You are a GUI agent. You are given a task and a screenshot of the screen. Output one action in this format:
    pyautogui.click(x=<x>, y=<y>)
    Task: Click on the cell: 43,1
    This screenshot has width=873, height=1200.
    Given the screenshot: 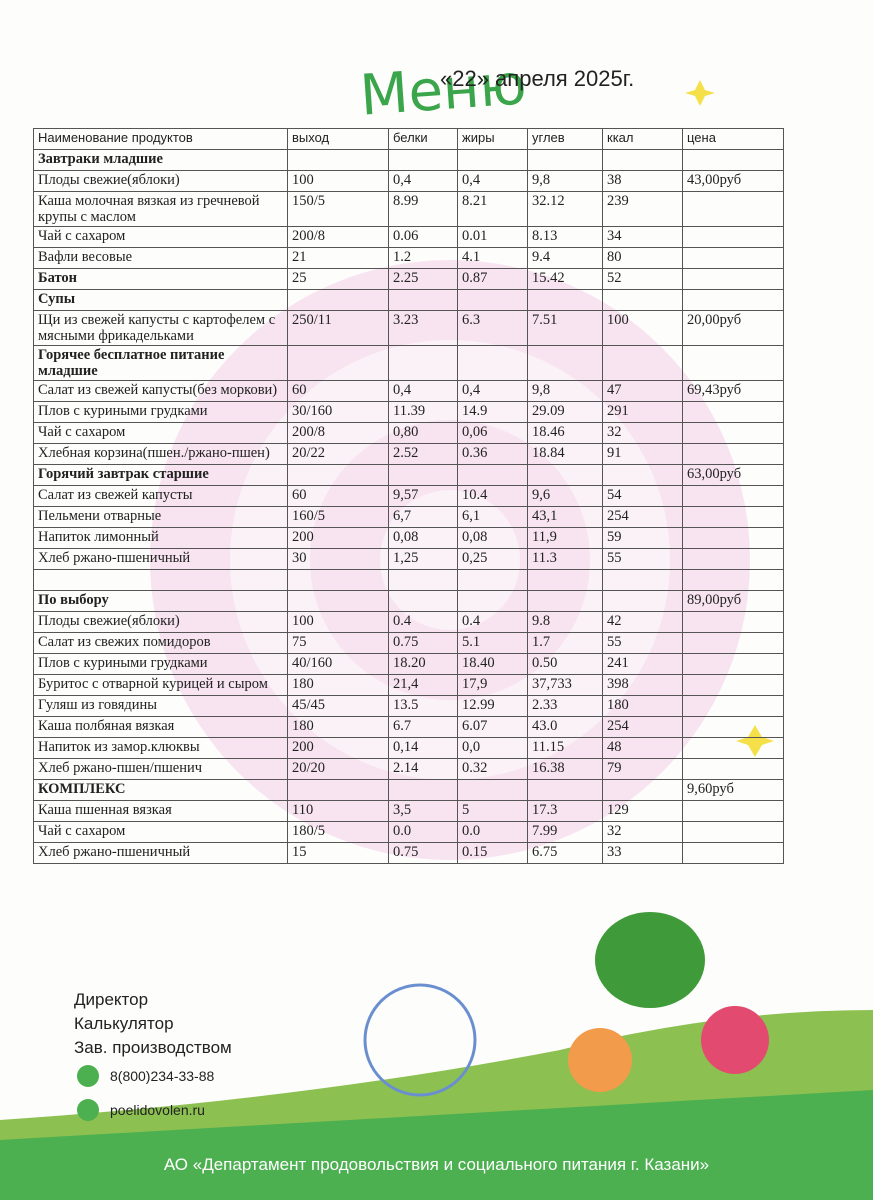 What is the action you would take?
    pyautogui.click(x=565, y=517)
    